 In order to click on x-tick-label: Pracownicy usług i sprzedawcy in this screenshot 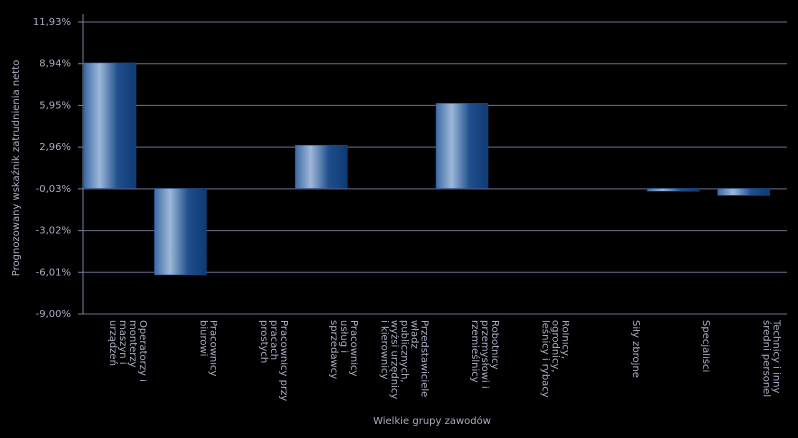, I will do `click(343, 350)`.